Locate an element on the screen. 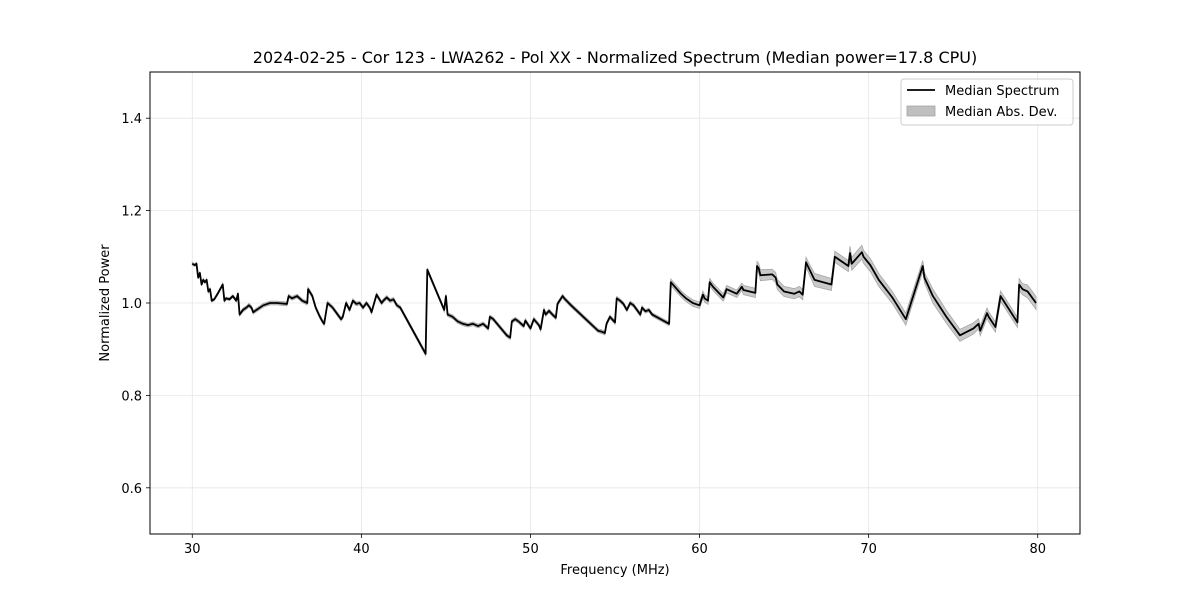  x-axis-label: Frequency (MHz) is located at coordinates (614, 570).